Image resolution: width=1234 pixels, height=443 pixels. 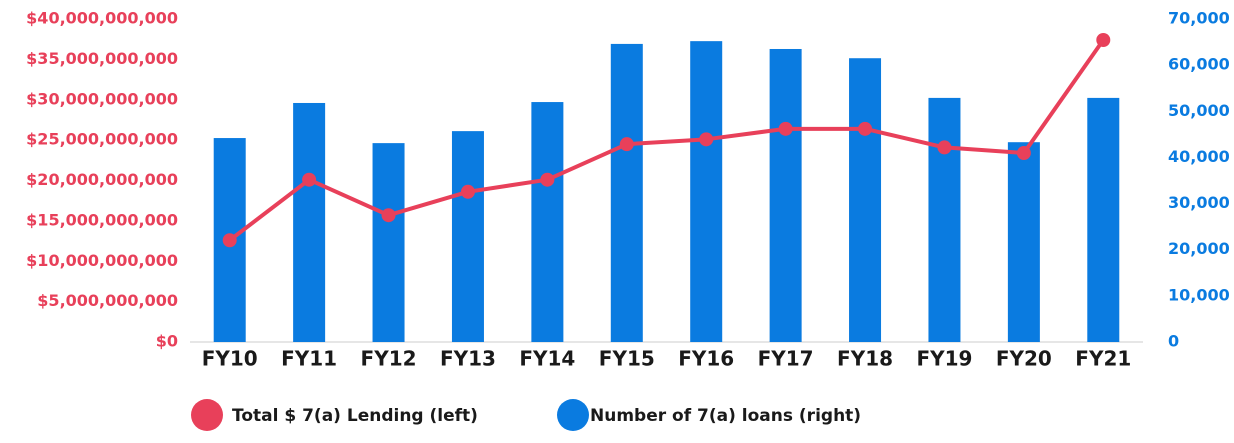 I want to click on x-tick-label: FY20, so click(x=1024, y=359).